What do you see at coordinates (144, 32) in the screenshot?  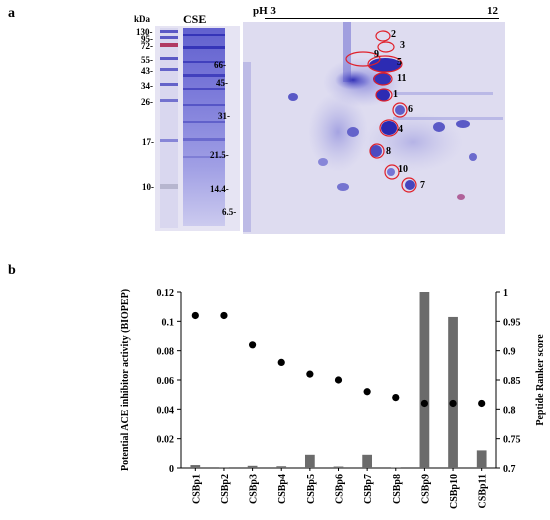 I see `ladder-mark: 130-` at bounding box center [144, 32].